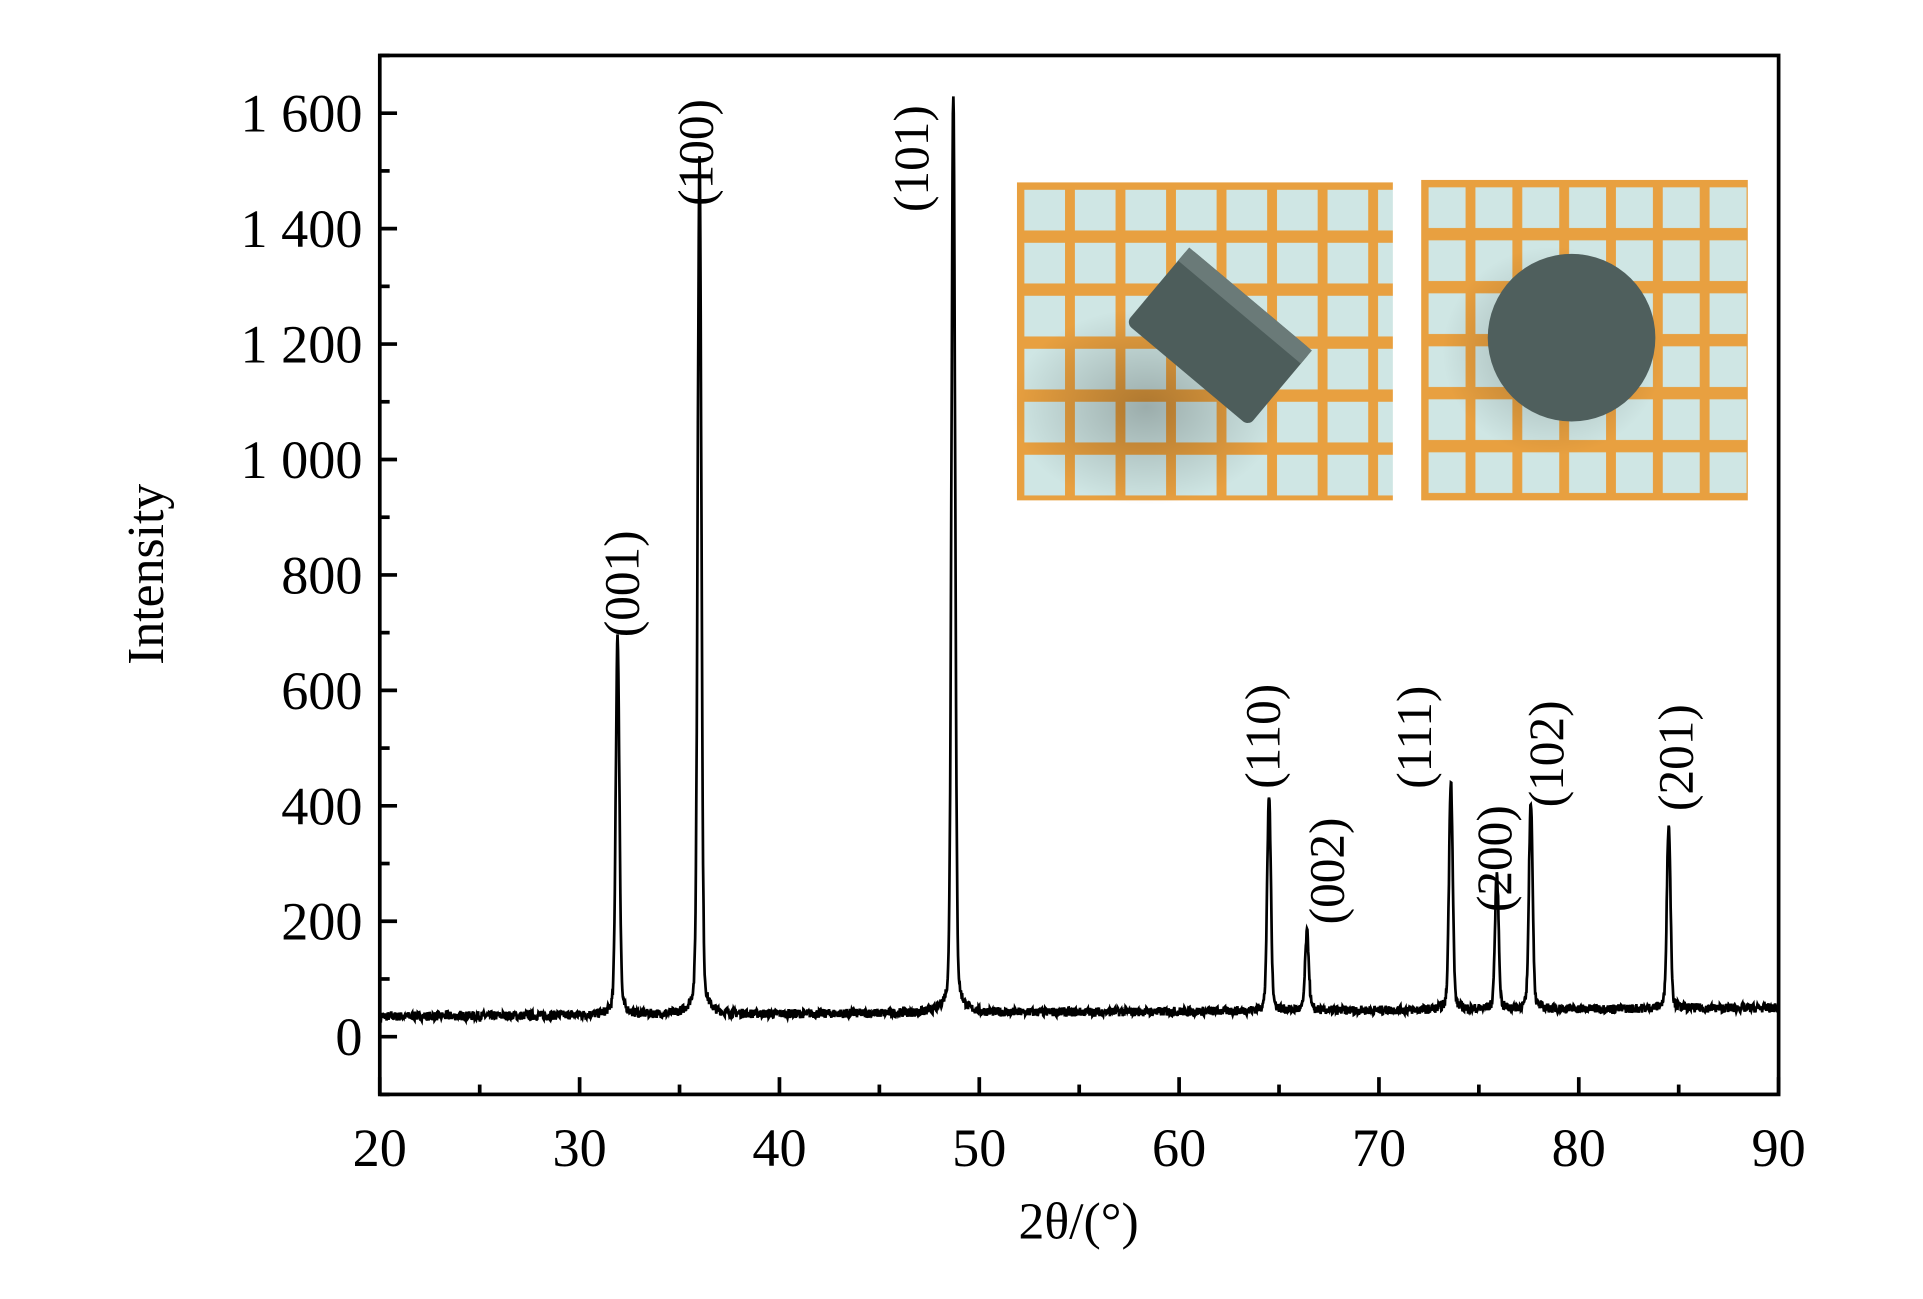 This screenshot has width=1923, height=1299. I want to click on x-tick-label: 90, so click(1779, 1148).